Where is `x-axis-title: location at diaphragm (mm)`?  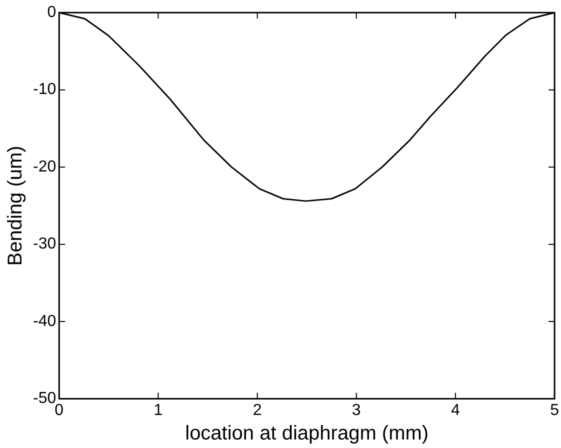
x-axis-title: location at diaphragm (mm) is located at coordinates (307, 433).